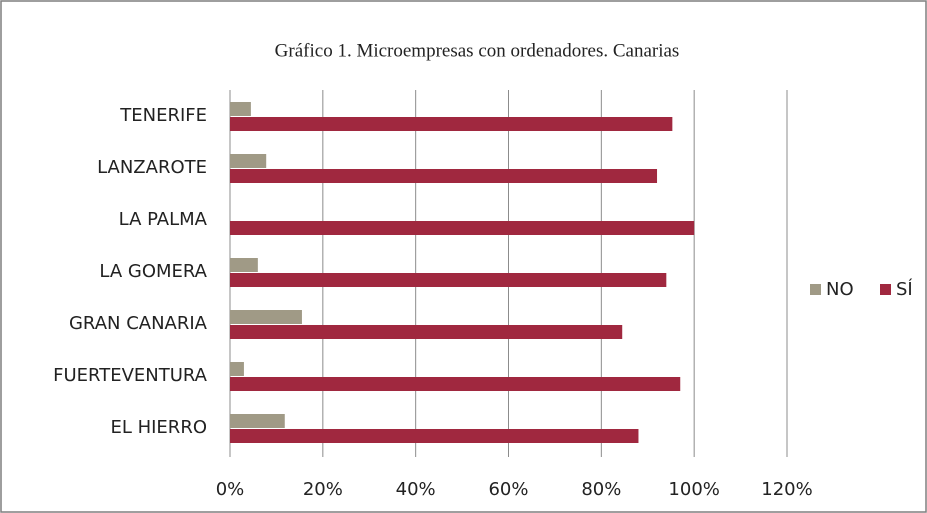 Image resolution: width=927 pixels, height=513 pixels. I want to click on y-tick-label: LANZAROTE, so click(152, 167).